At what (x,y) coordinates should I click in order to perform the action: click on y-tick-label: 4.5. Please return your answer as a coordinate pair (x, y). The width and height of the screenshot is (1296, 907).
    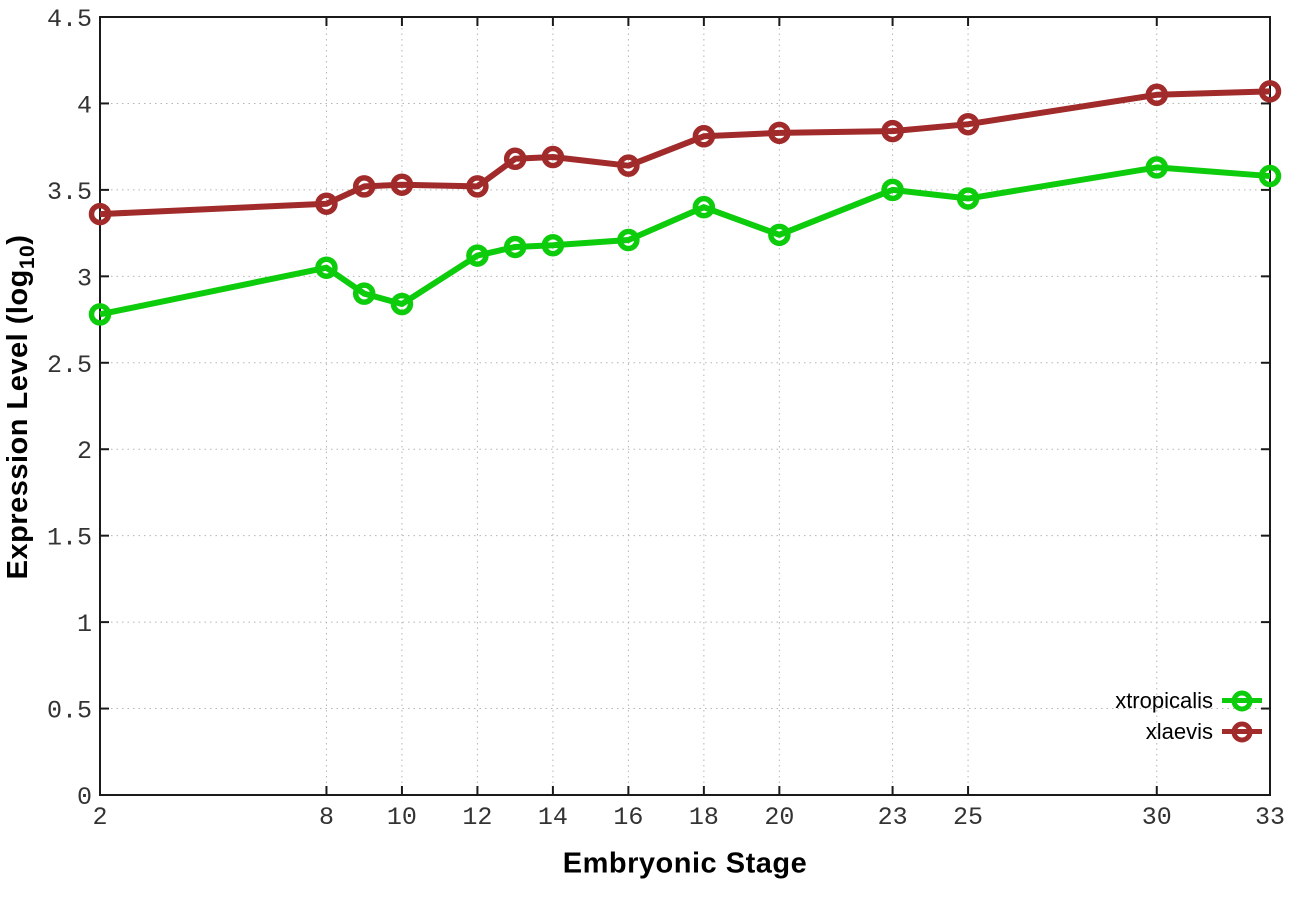
    Looking at the image, I should click on (69, 19).